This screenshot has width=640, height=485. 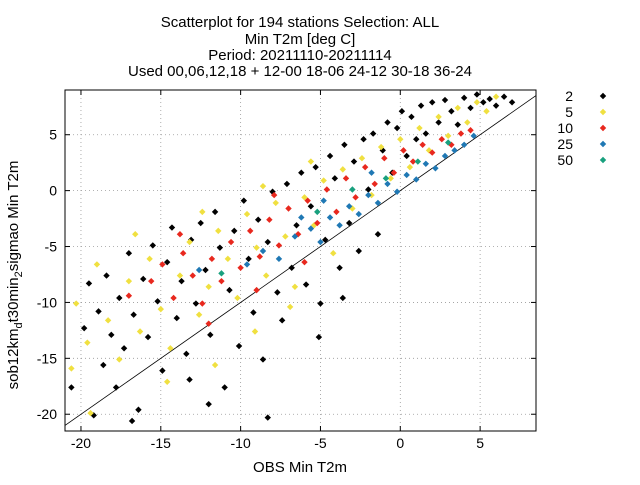 What do you see at coordinates (603, 144) in the screenshot?
I see `legend-marker` at bounding box center [603, 144].